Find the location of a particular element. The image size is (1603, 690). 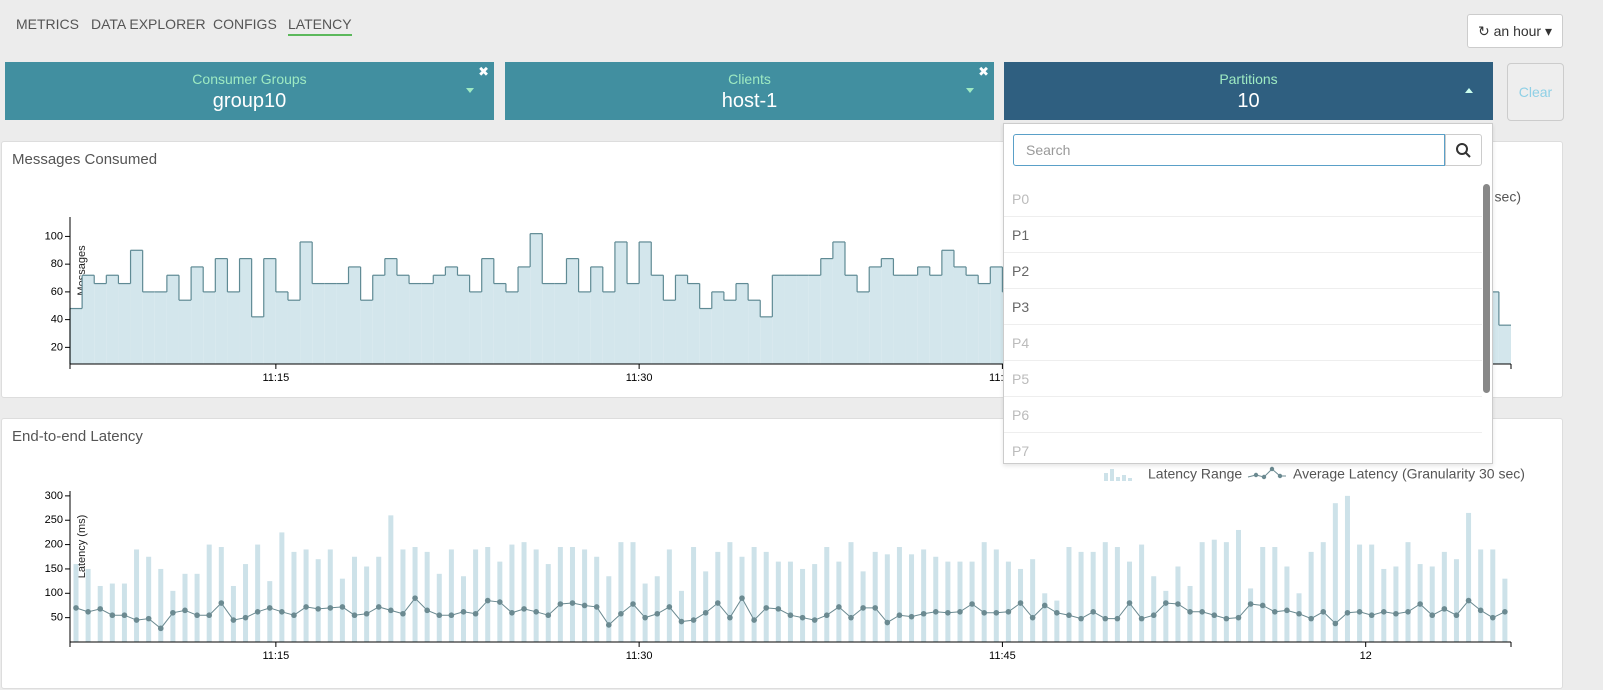

x-tick-label: 12 is located at coordinates (1366, 656).